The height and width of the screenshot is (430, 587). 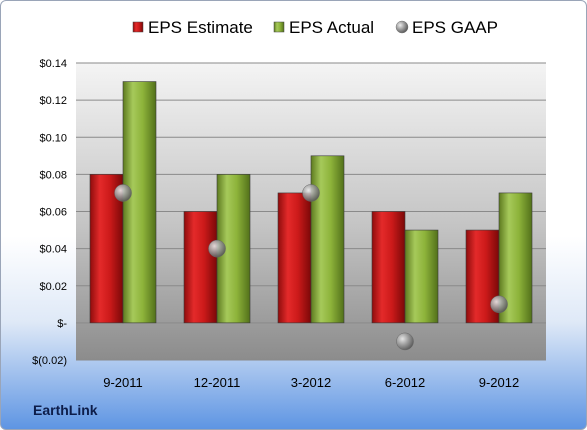 What do you see at coordinates (53, 213) in the screenshot?
I see `y-tick-label: $0.06` at bounding box center [53, 213].